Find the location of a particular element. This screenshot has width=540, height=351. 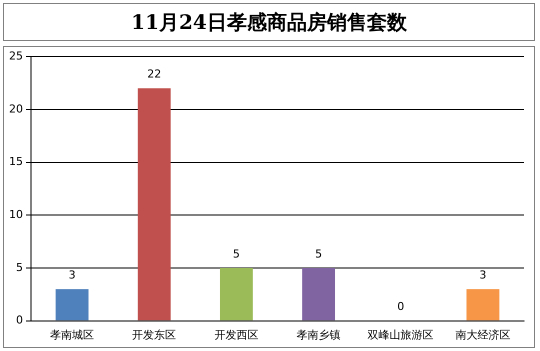

x-tick-label: 孝南乡镇 is located at coordinates (318, 335).